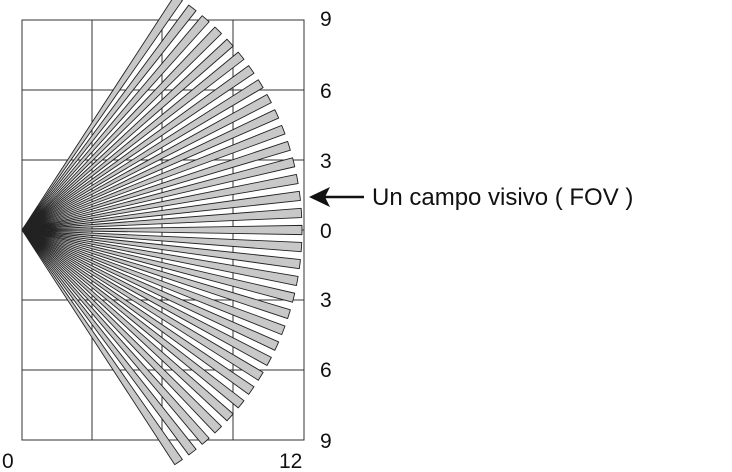 Image resolution: width=732 pixels, height=472 pixels. What do you see at coordinates (326, 91) in the screenshot?
I see `y-label-top-6: 6` at bounding box center [326, 91].